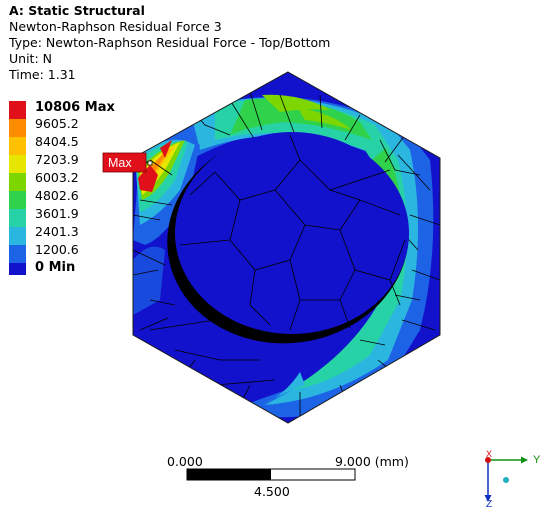  I want to click on max-probe: Max, so click(127, 162).